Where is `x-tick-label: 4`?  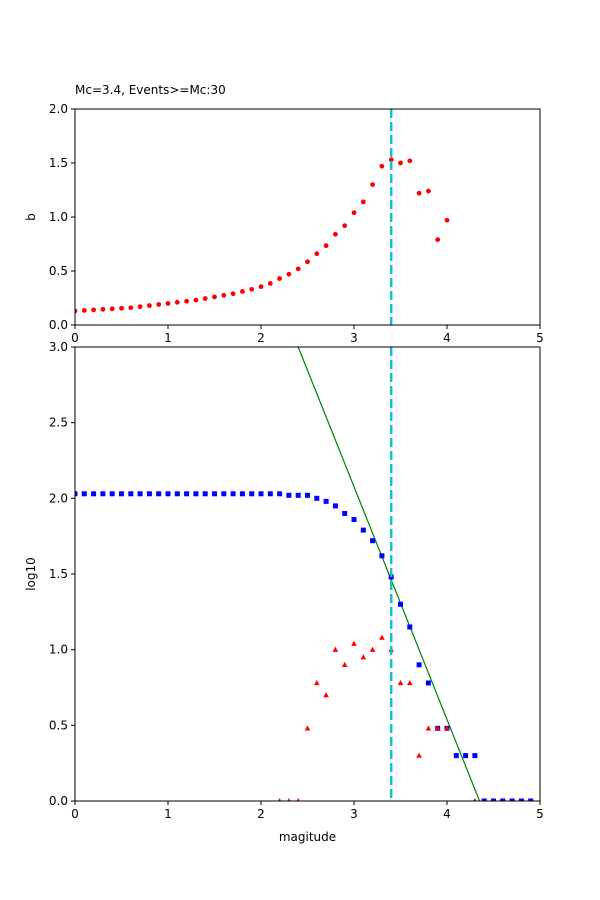
x-tick-label: 4 is located at coordinates (447, 814).